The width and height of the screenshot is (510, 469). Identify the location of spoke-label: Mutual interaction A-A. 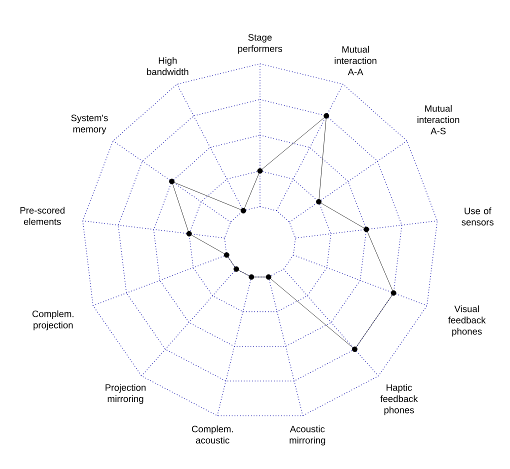
(355, 61).